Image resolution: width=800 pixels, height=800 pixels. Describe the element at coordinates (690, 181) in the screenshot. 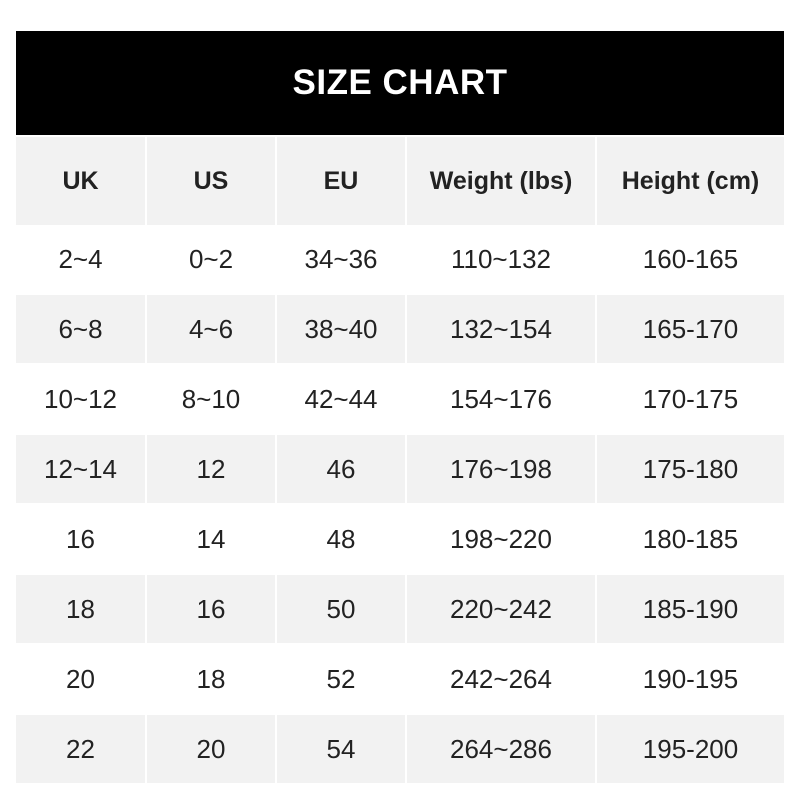

I see `column-header: Height (cm)` at that location.